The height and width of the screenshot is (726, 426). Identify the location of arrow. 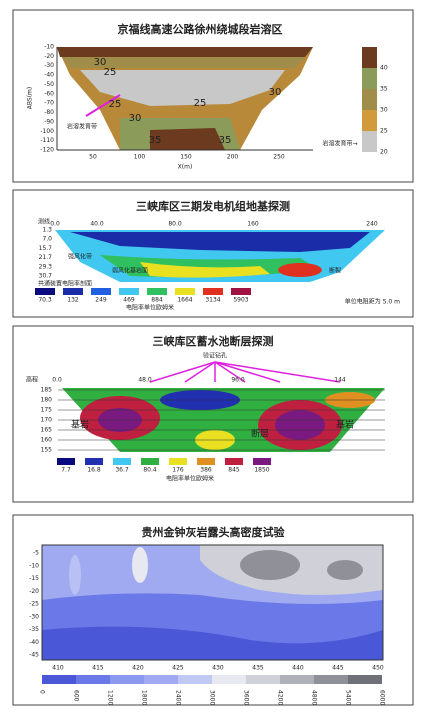
(103, 105).